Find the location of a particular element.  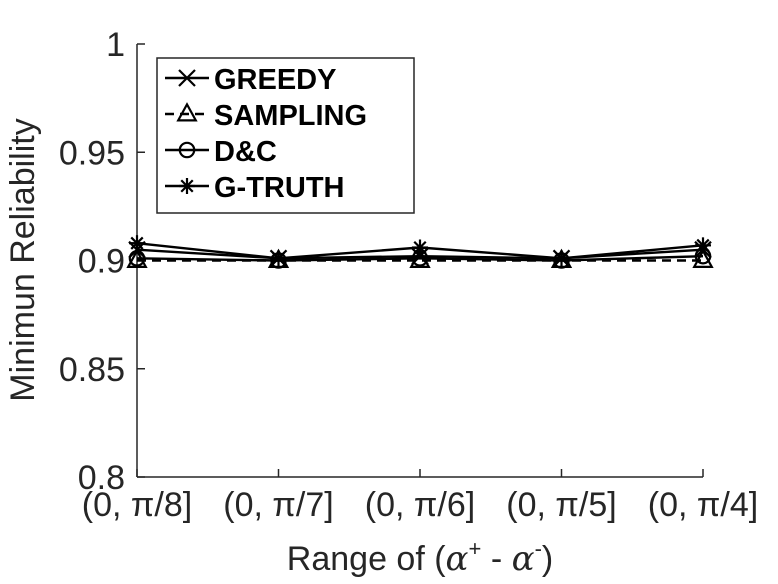

y-tick-label: 0.9 is located at coordinates (101, 262).